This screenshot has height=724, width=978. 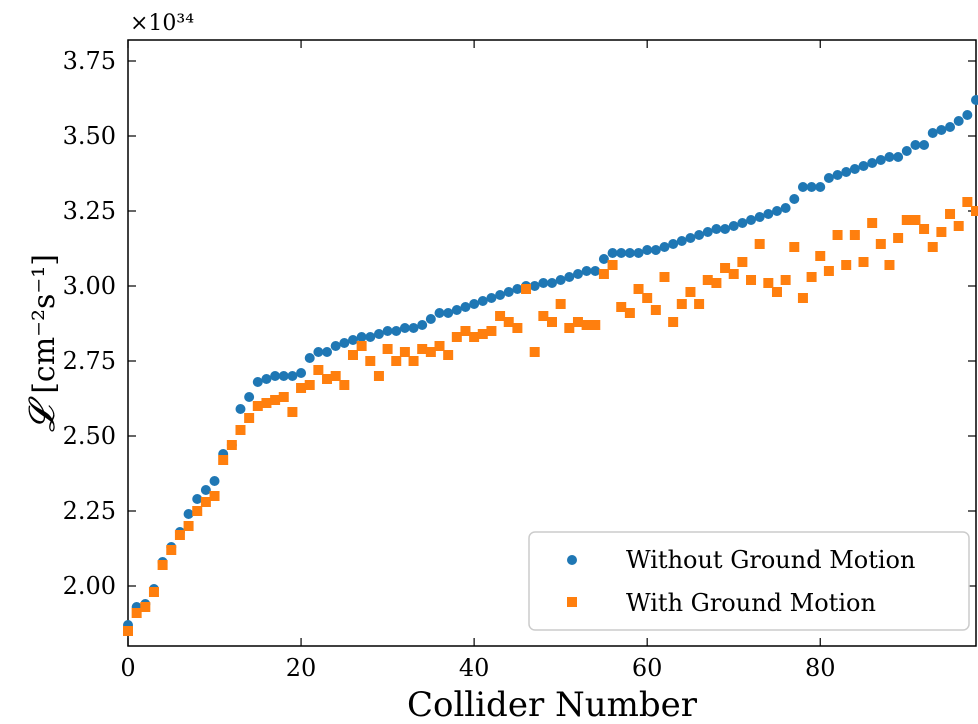 I want to click on x-tick-label: 20, so click(x=301, y=668).